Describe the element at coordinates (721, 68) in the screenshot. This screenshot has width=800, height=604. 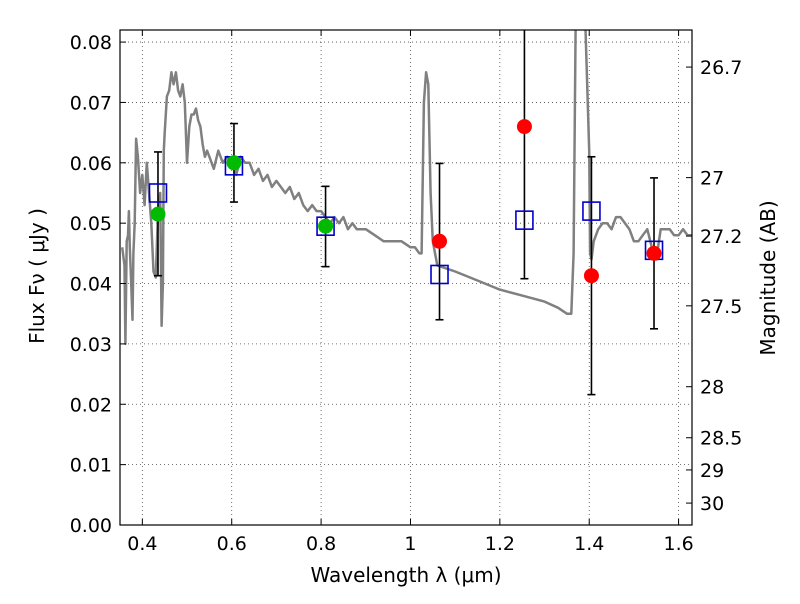
I see `y2-tick-label: 26.7` at that location.